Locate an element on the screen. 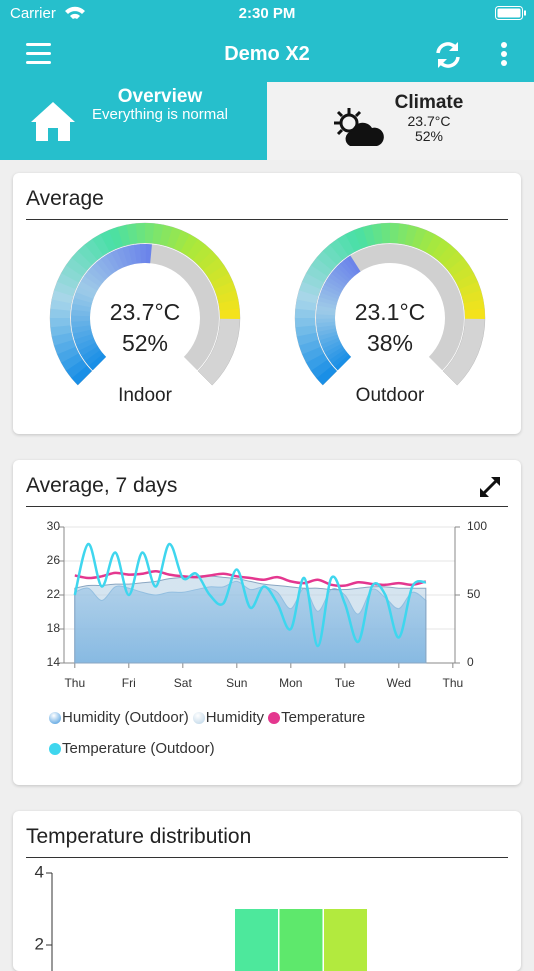  more-button is located at coordinates (504, 55).